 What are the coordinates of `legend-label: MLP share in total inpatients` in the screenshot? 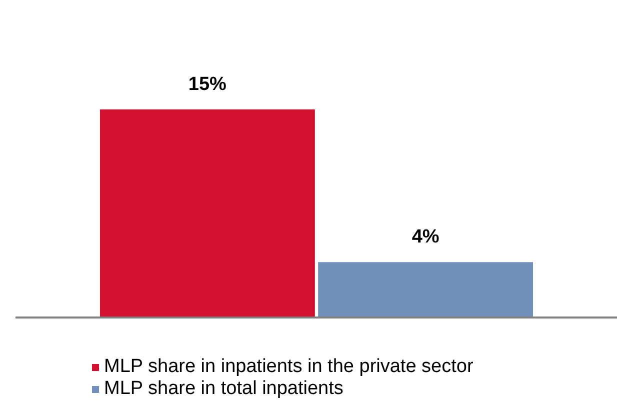 It's located at (224, 389).